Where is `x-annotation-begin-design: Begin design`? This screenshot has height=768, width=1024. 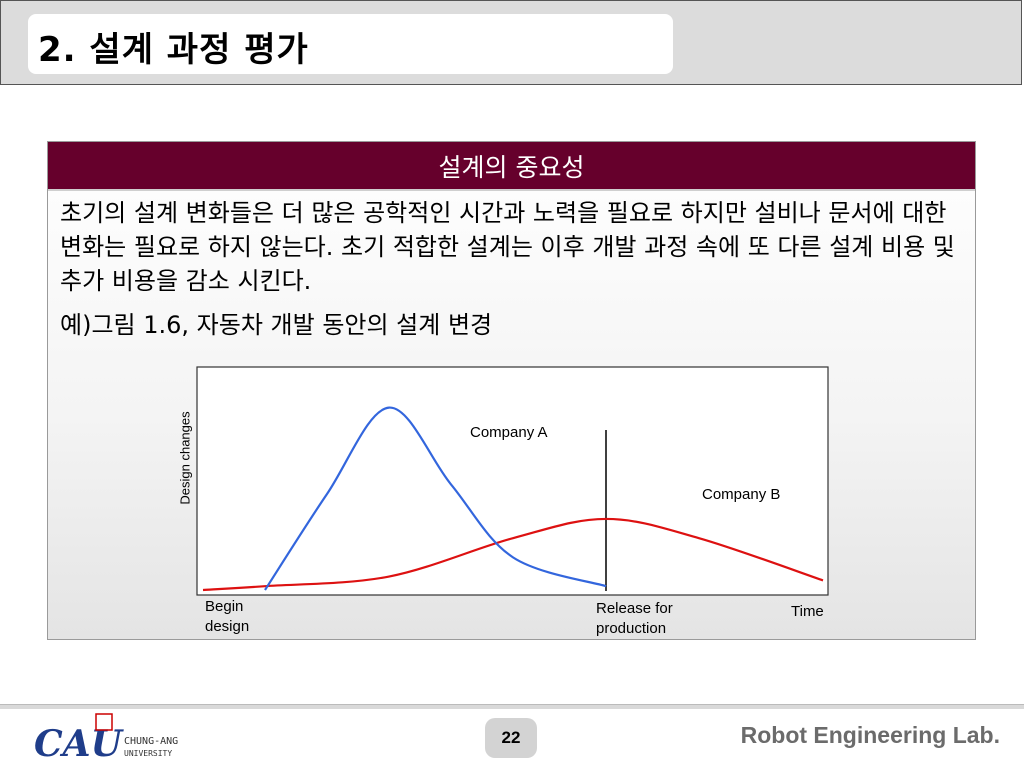 x-annotation-begin-design: Begin design is located at coordinates (227, 616).